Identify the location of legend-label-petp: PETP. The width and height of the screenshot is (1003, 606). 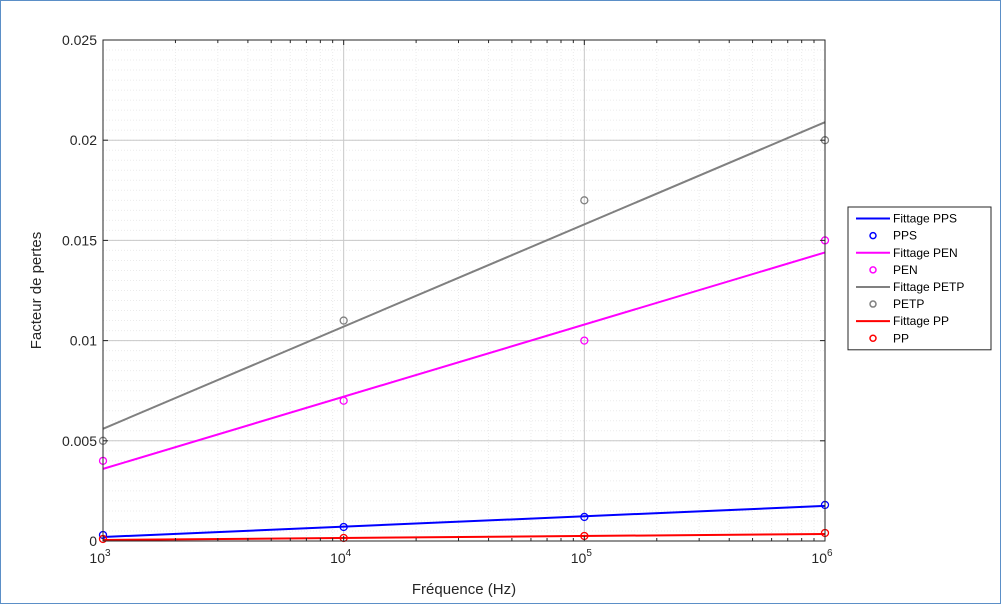
(908, 304).